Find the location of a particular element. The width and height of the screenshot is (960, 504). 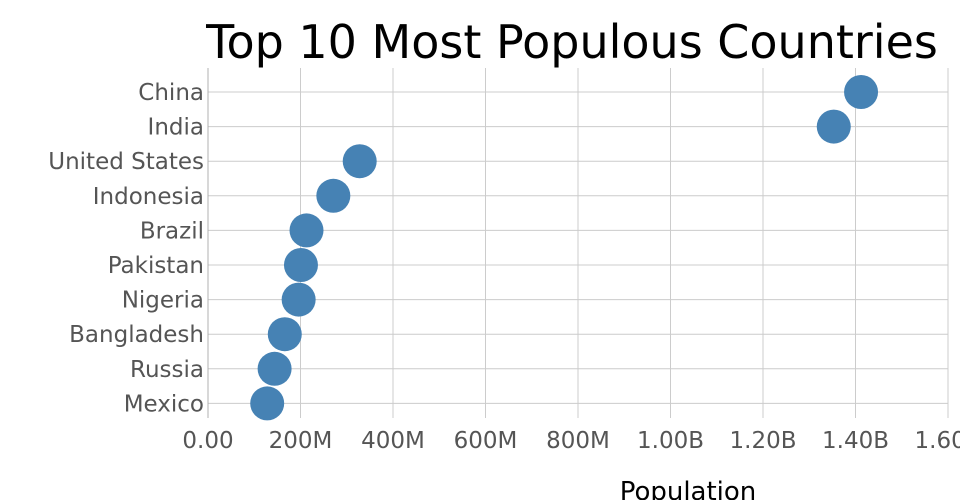

x-tick-label: 400M is located at coordinates (393, 441).